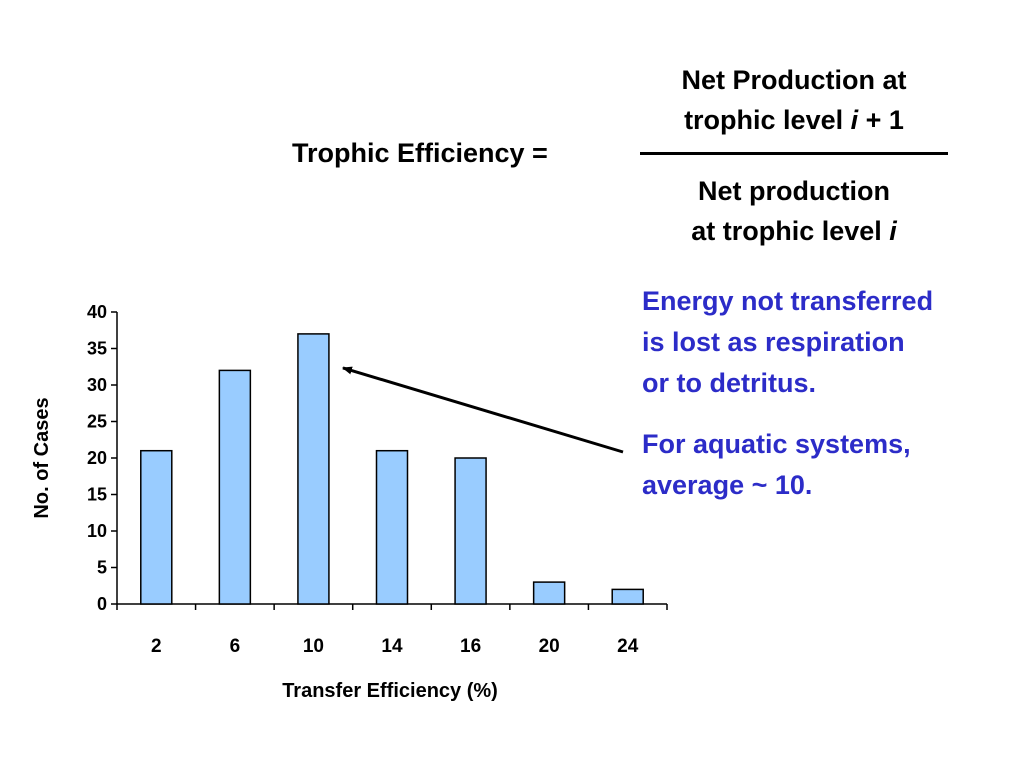 Image resolution: width=1024 pixels, height=768 pixels. I want to click on y-tick-label: 25, so click(97, 422).